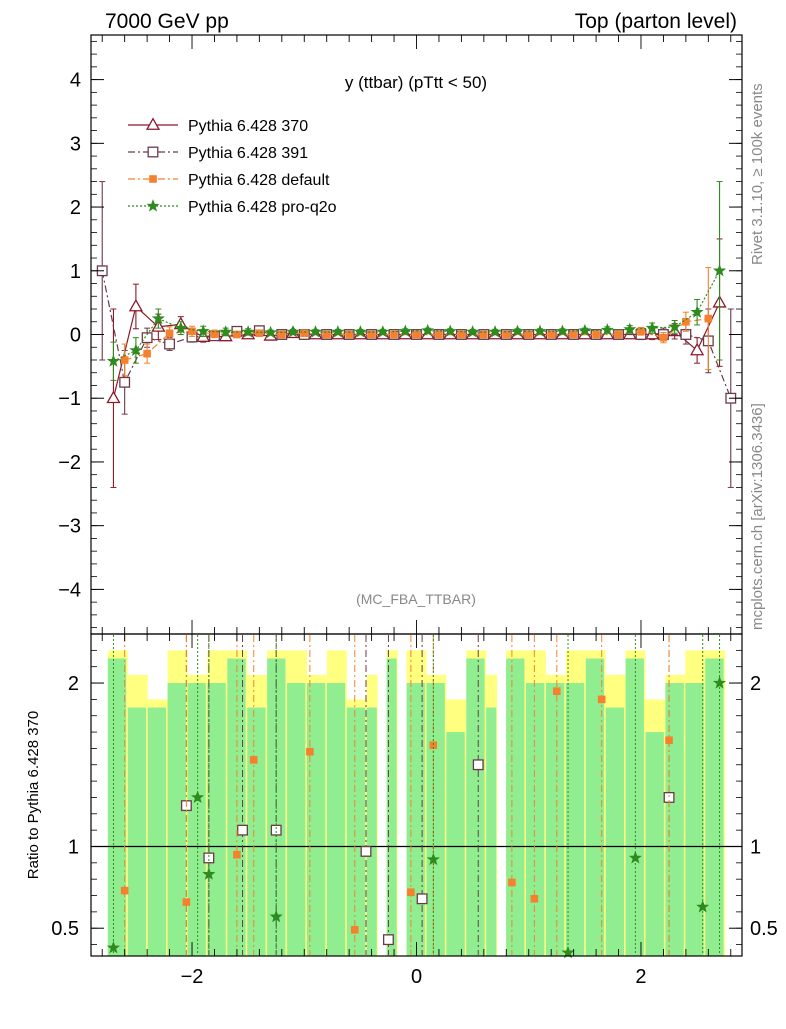 This screenshot has height=1029, width=786. Describe the element at coordinates (640, 977) in the screenshot. I see `x-tick-label: 2` at that location.